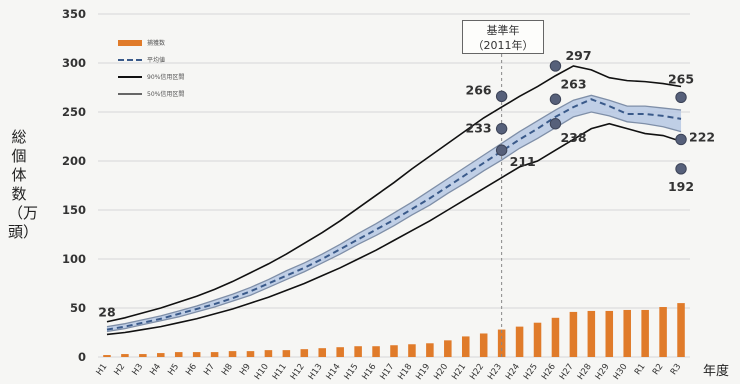  I want to click on data-label: 266, so click(479, 89).